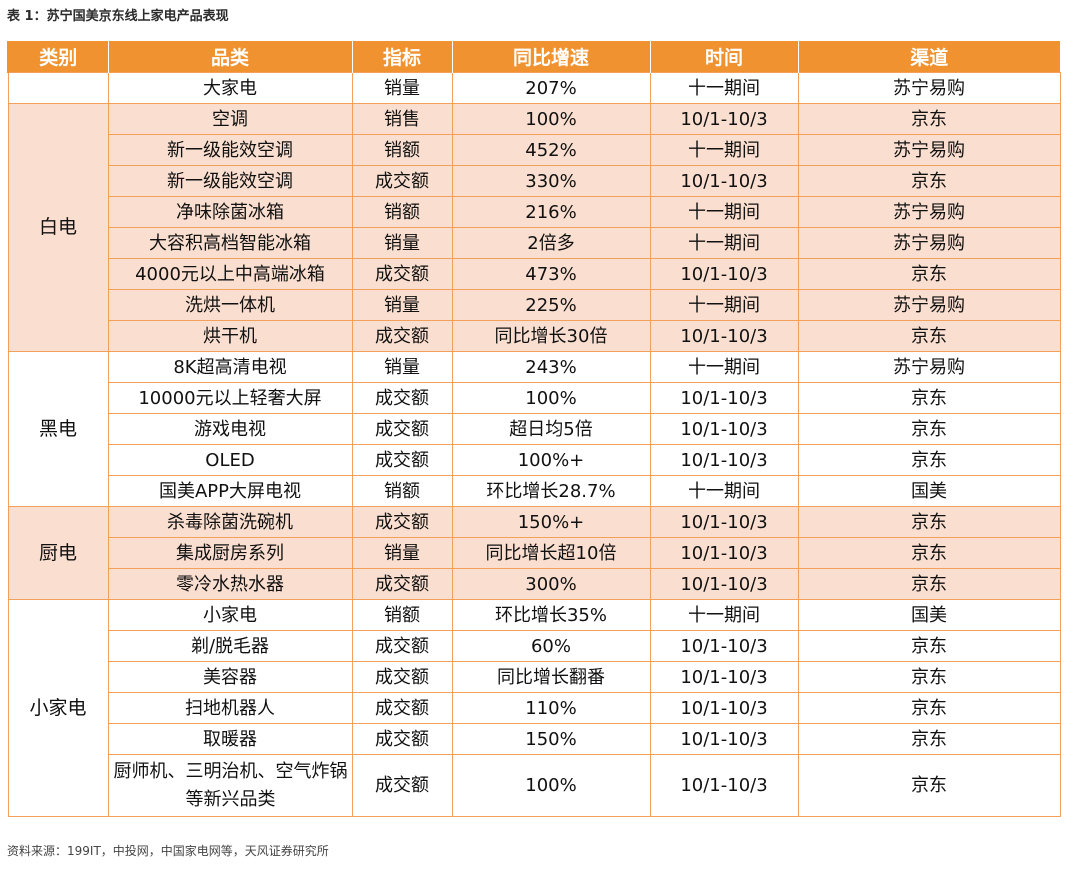 Image resolution: width=1080 pixels, height=874 pixels. What do you see at coordinates (230, 553) in the screenshot?
I see `product-cell: 集成厨房系列` at bounding box center [230, 553].